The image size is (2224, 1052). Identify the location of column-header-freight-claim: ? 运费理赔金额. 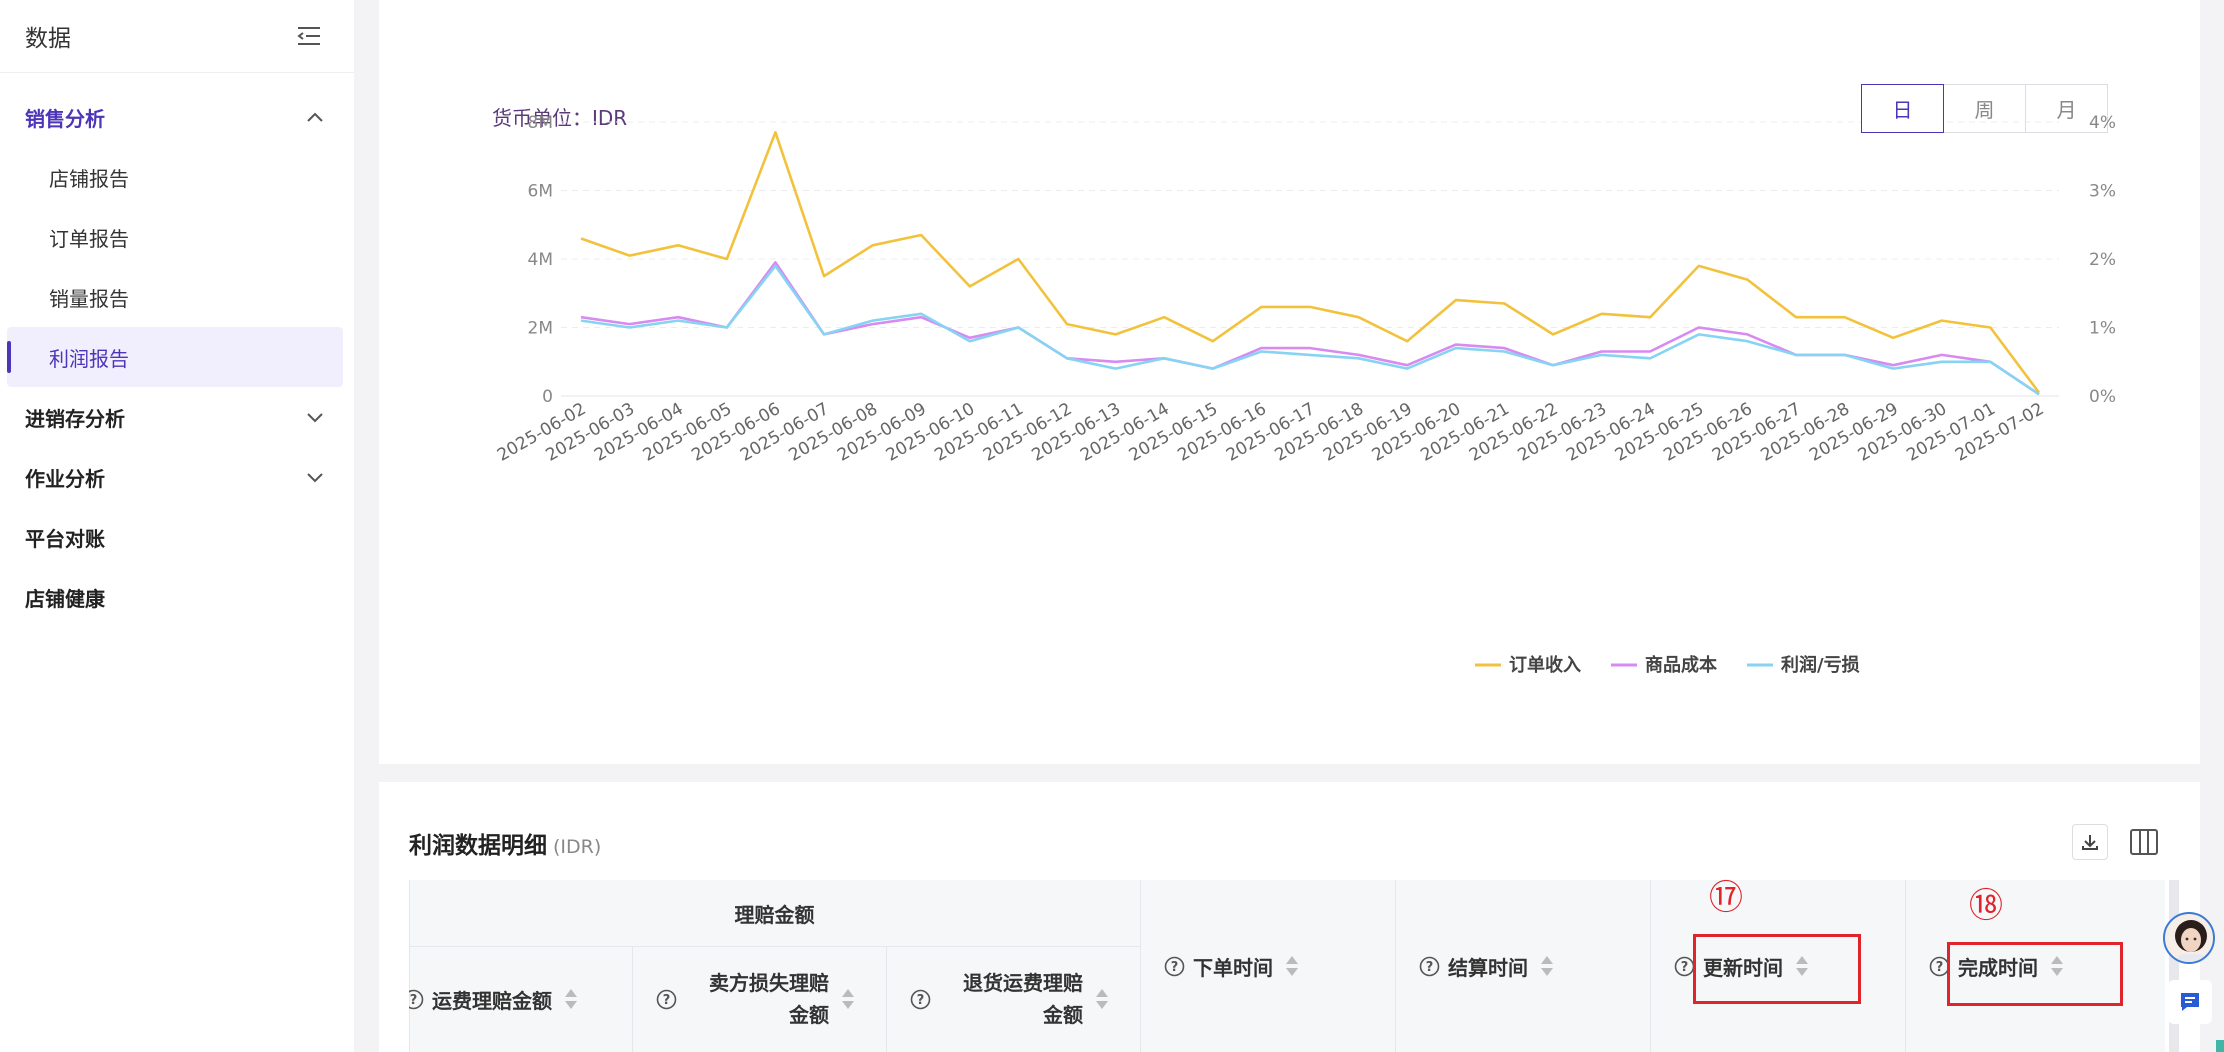
(520, 999).